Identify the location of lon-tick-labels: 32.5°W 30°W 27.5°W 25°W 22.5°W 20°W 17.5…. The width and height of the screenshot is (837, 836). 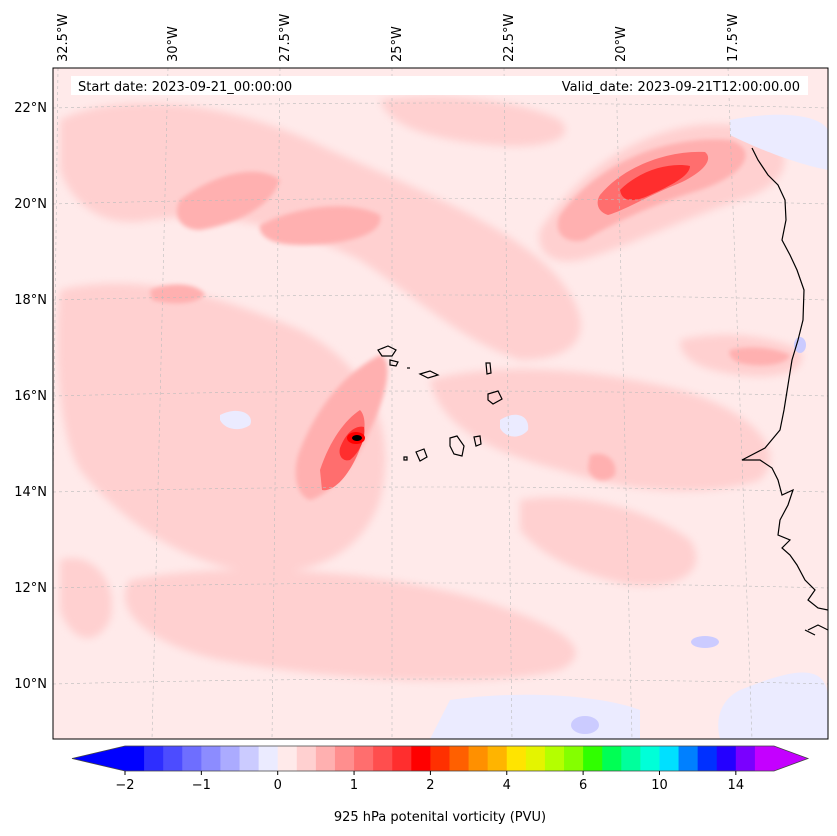
(398, 38).